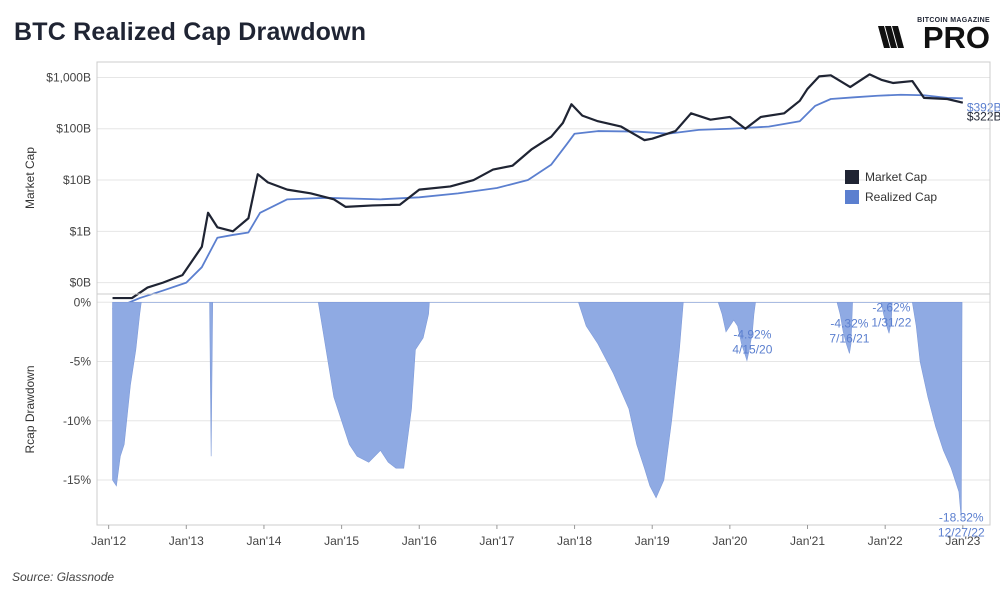  What do you see at coordinates (891, 307) in the screenshot?
I see `drawdown-annotation-pct: -2.62%` at bounding box center [891, 307].